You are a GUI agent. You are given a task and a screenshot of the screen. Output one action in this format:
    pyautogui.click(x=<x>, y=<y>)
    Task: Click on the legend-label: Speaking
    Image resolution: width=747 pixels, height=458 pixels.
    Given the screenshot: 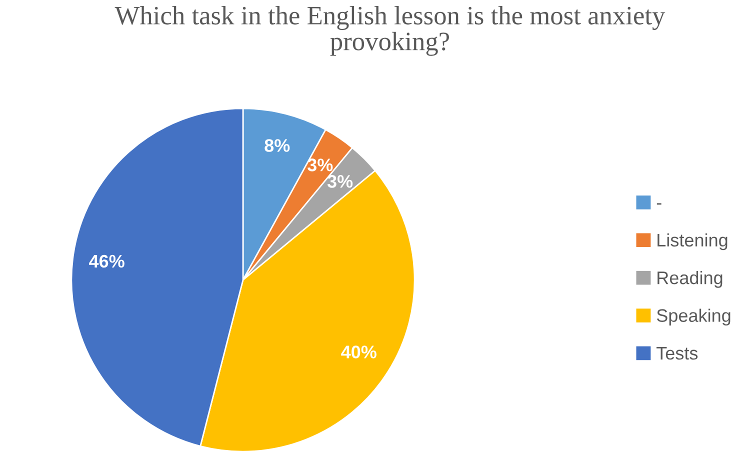 What is the action you would take?
    pyautogui.click(x=693, y=317)
    